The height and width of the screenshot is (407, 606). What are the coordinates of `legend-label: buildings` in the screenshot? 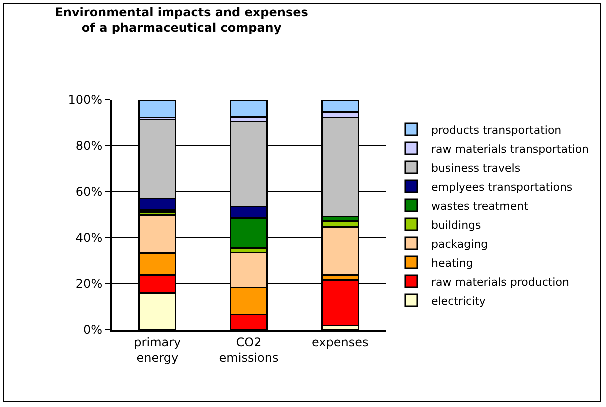 It's located at (456, 225).